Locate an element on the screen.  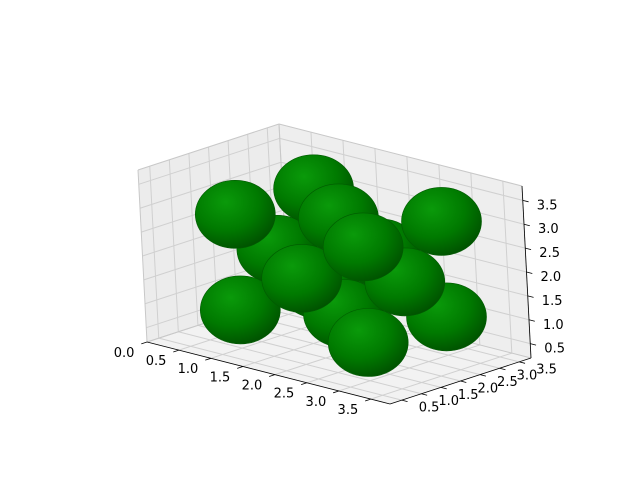
x-tick-label: 0.5 is located at coordinates (156, 361).